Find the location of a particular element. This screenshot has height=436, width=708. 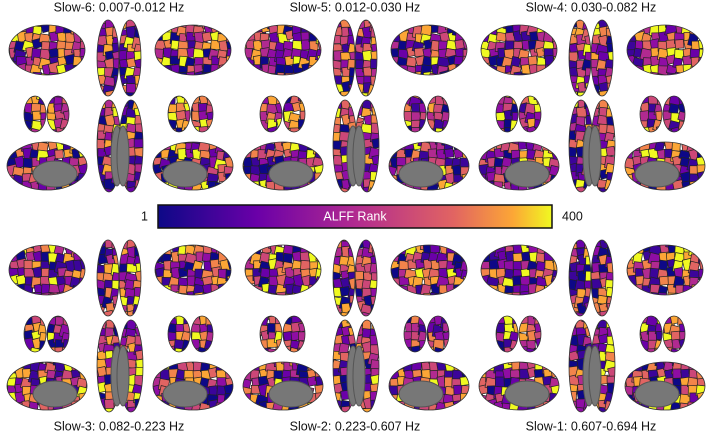

medial-wall is located at coordinates (527, 174).